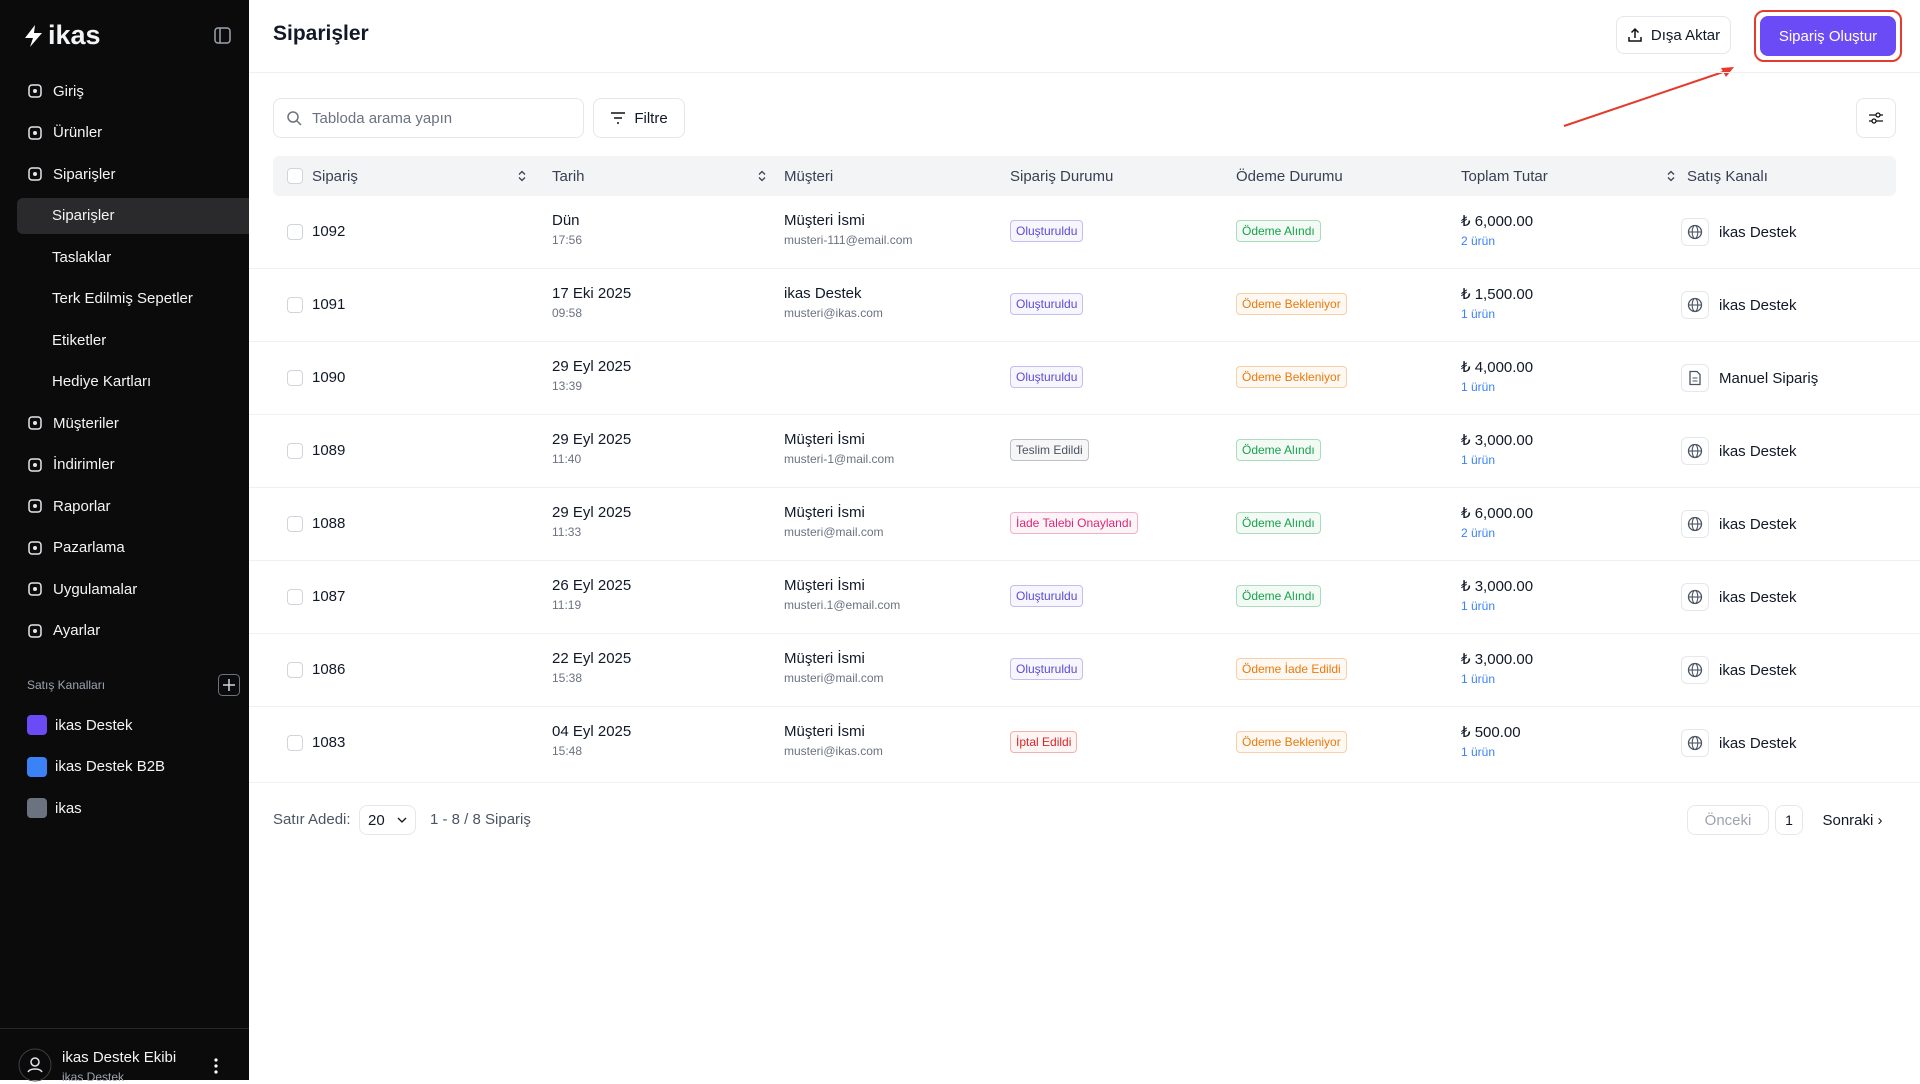 Image resolution: width=1920 pixels, height=1084 pixels. I want to click on date: 29 Eyl 2025 13:39, so click(591, 375).